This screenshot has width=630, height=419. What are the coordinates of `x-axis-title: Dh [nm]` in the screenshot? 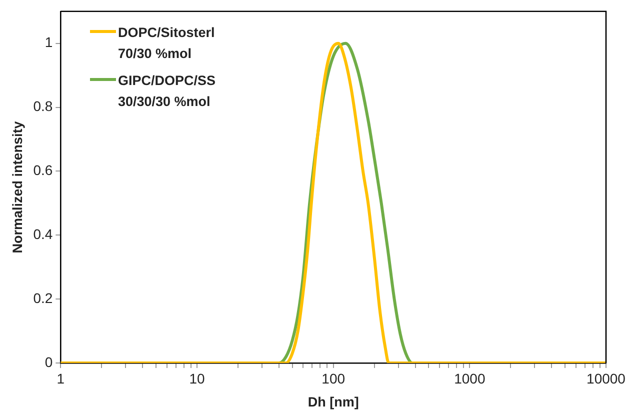 It's located at (333, 402).